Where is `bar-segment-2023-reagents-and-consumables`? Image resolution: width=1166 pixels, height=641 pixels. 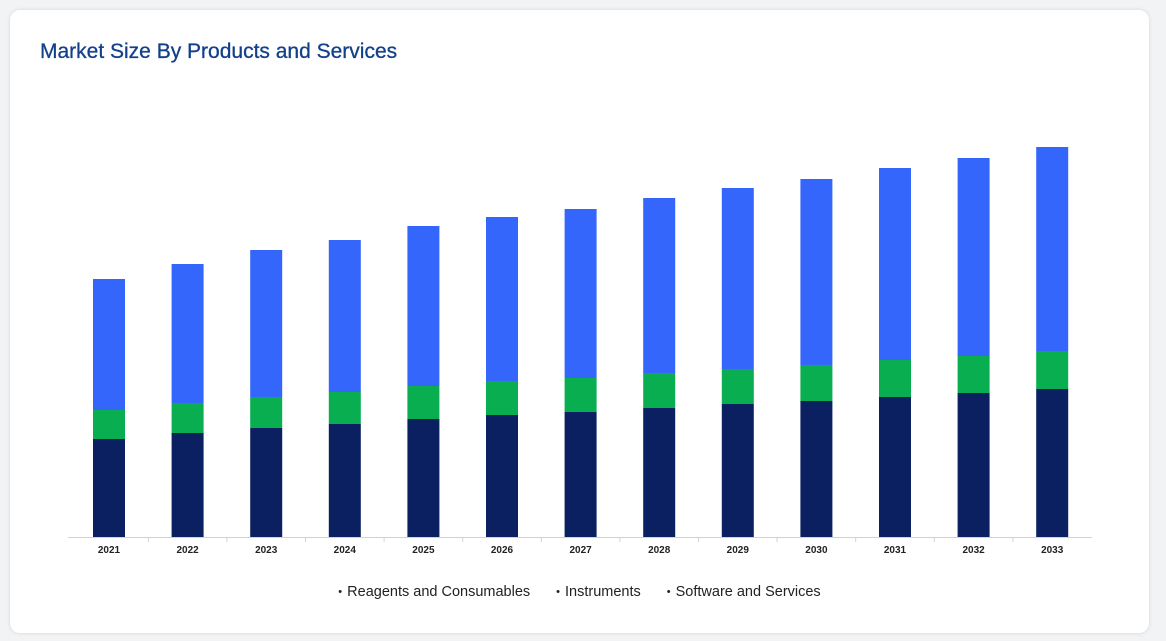 bar-segment-2023-reagents-and-consumables is located at coordinates (266, 482).